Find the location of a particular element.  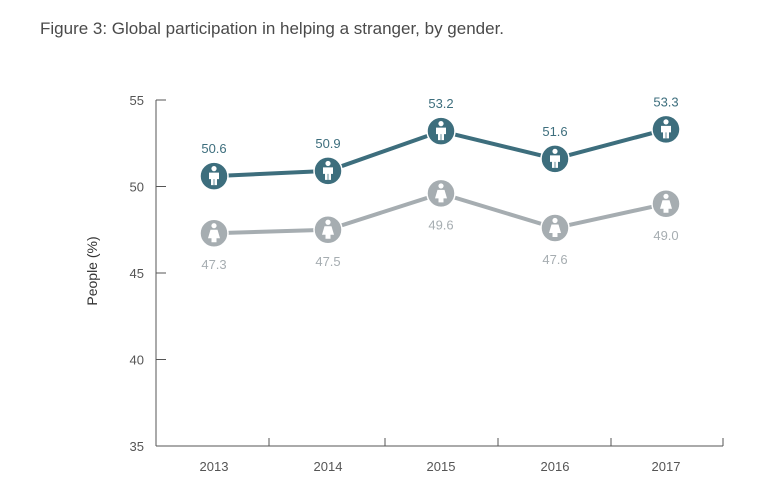

data-point: 51.6 is located at coordinates (555, 149).